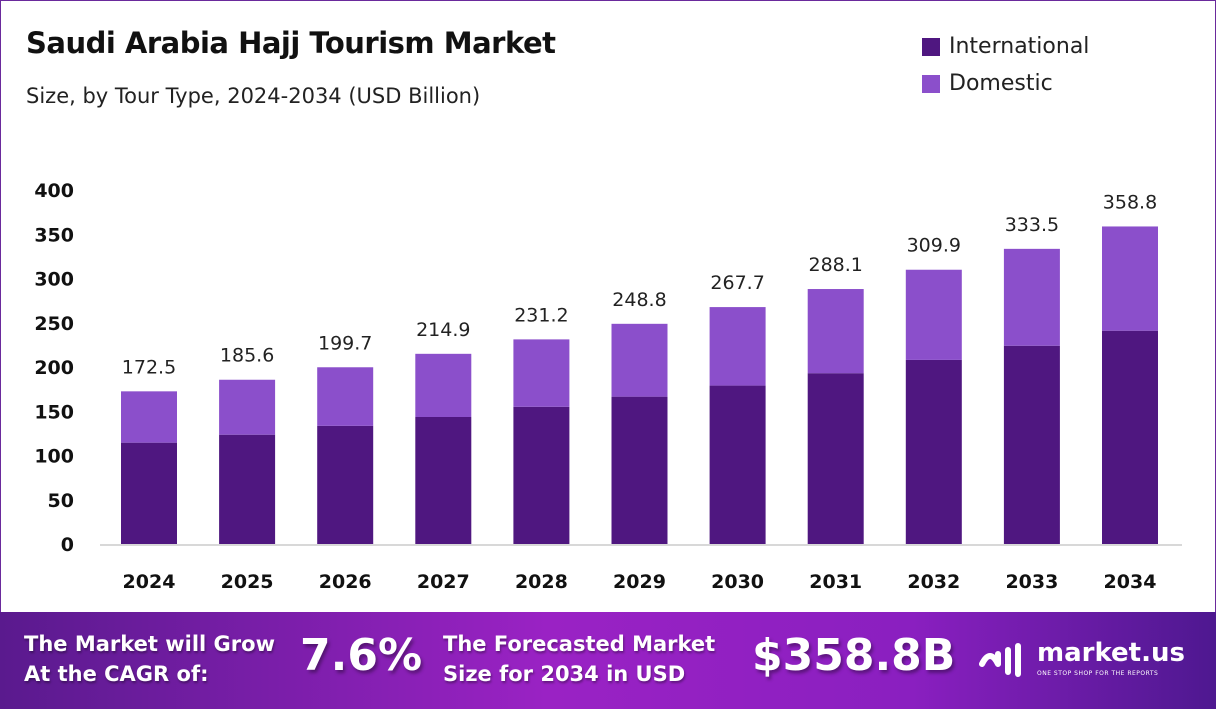 The width and height of the screenshot is (1216, 709). Describe the element at coordinates (737, 582) in the screenshot. I see `x-tick-label: 2030` at that location.